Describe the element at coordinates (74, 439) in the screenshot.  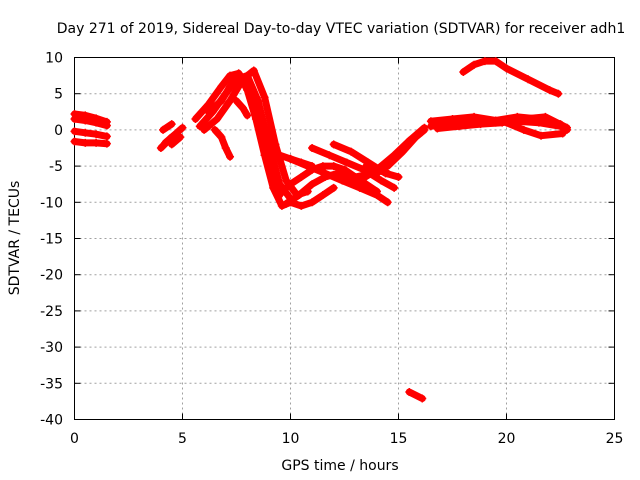
I see `x-tick-label: 0` at that location.